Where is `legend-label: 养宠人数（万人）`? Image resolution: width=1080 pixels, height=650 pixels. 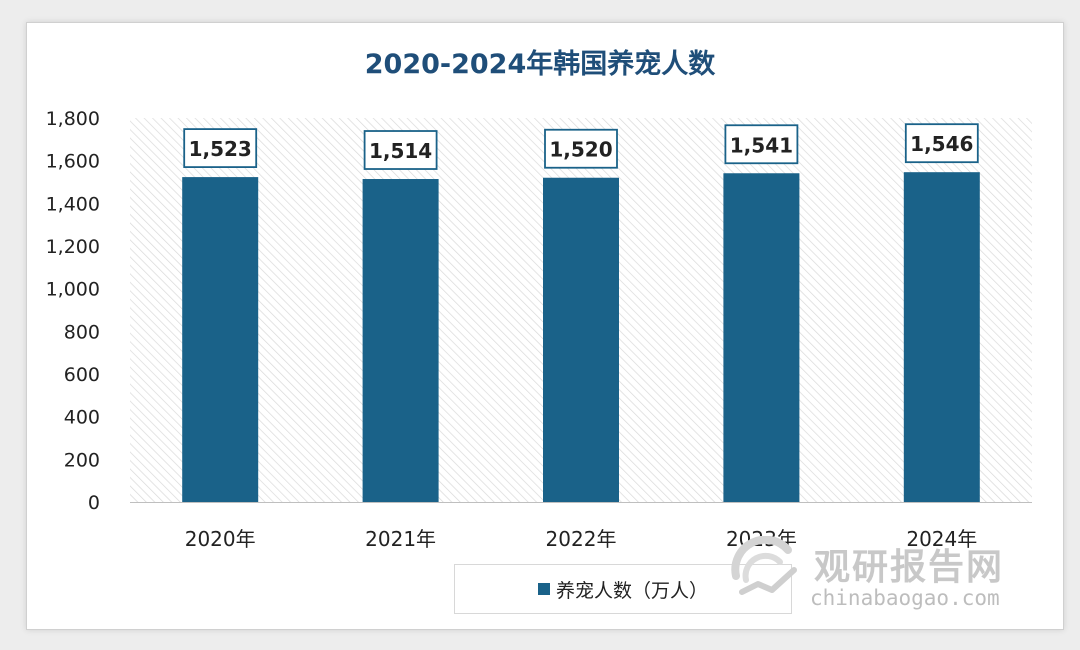 legend-label: 养宠人数（万人） is located at coordinates (631, 590).